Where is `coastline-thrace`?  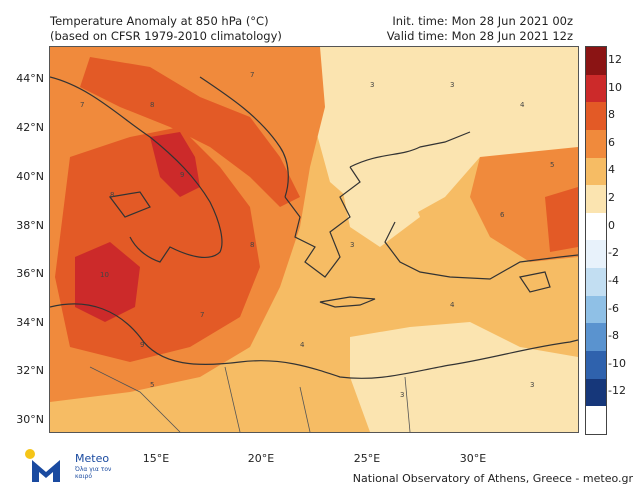
coastline-thrace is located at coordinates (410, 149).